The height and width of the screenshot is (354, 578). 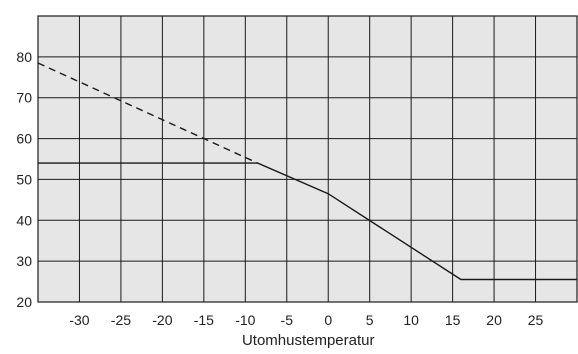 I want to click on y-tick-label: 70, so click(x=24, y=98).